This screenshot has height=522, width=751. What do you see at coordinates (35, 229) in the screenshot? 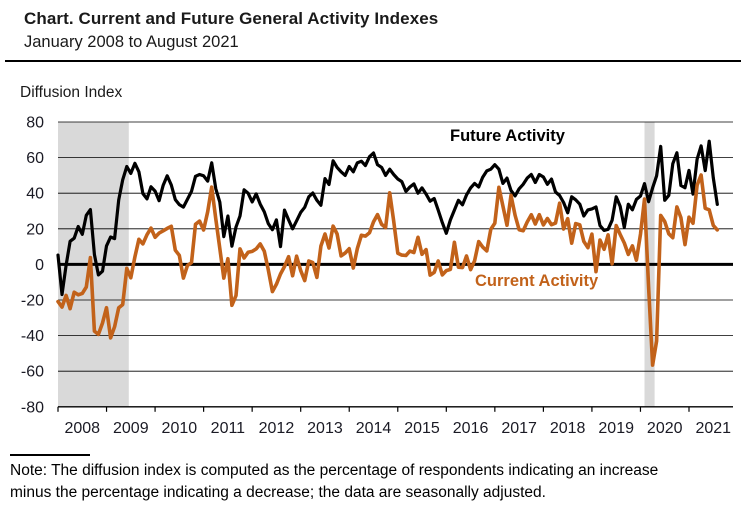
I see `y-tick-label: 20` at bounding box center [35, 229].